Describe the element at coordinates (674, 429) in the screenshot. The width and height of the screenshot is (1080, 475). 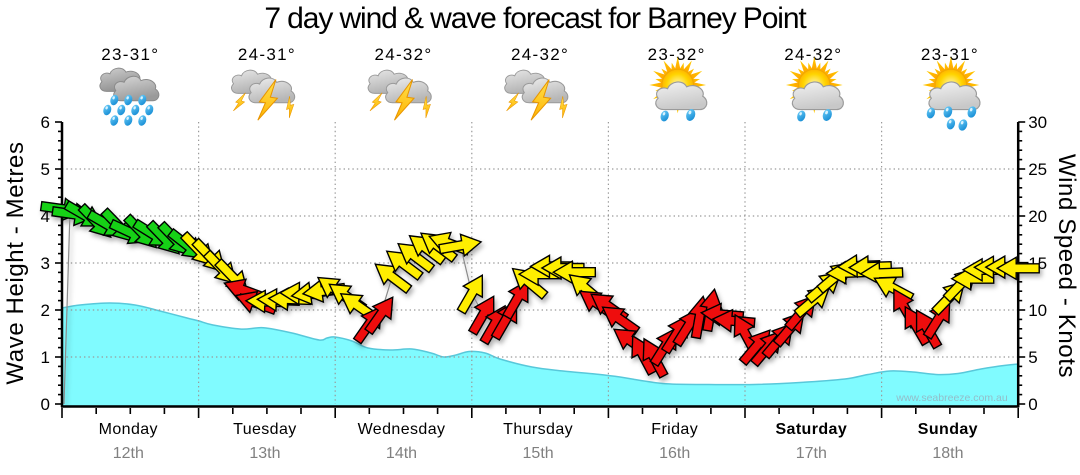
I see `svg-text: Friday` at that location.